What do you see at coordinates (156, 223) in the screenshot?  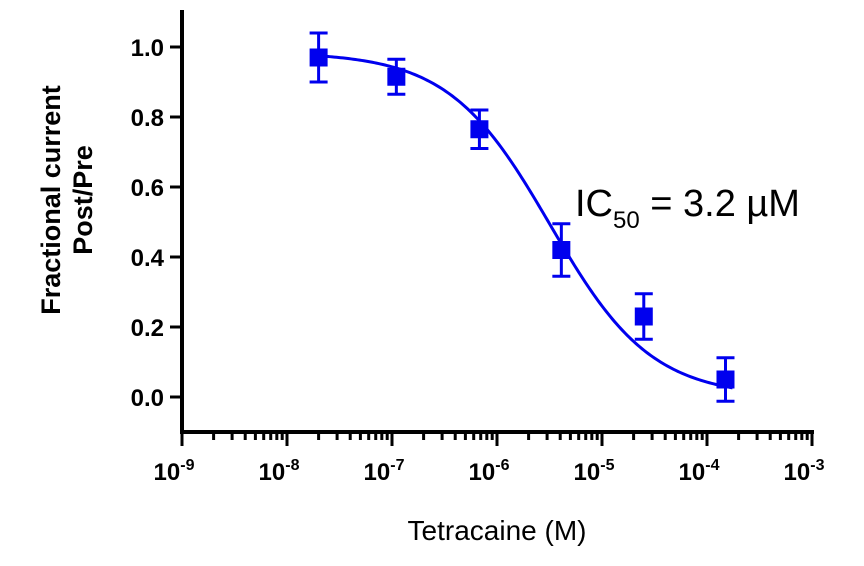 I see `y-axis-ticks: 0.0 0.2 0.4 0.6 0.8 1.0` at bounding box center [156, 223].